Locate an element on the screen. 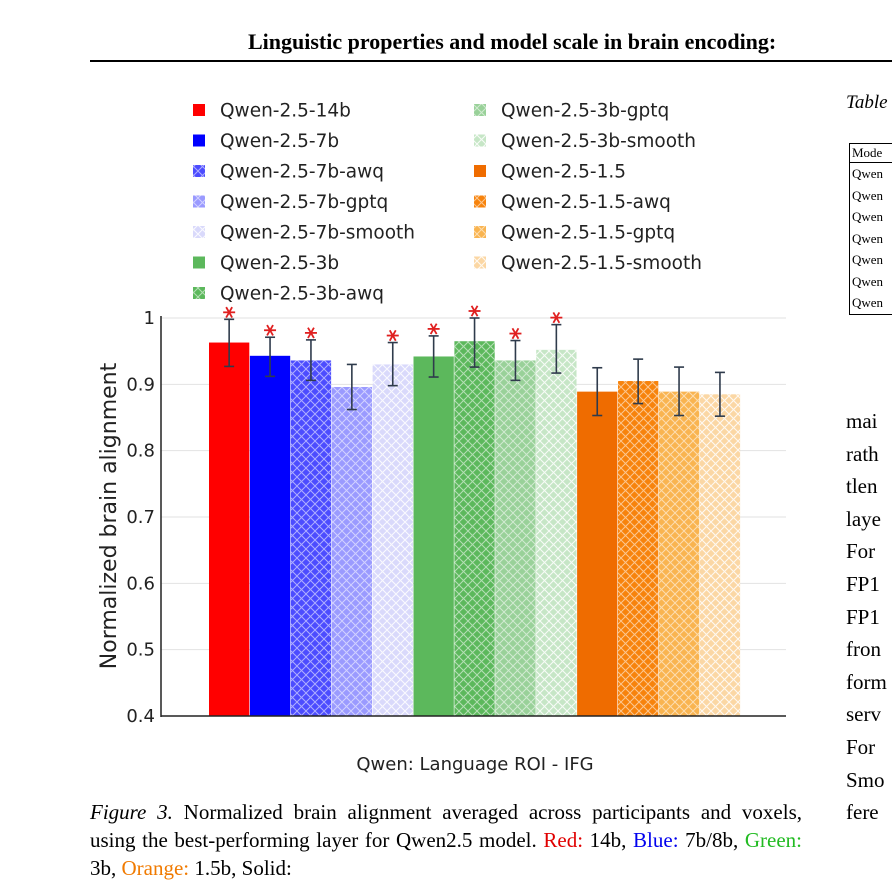  legend-label: Qwen-2.5-7b-gptq is located at coordinates (304, 202).